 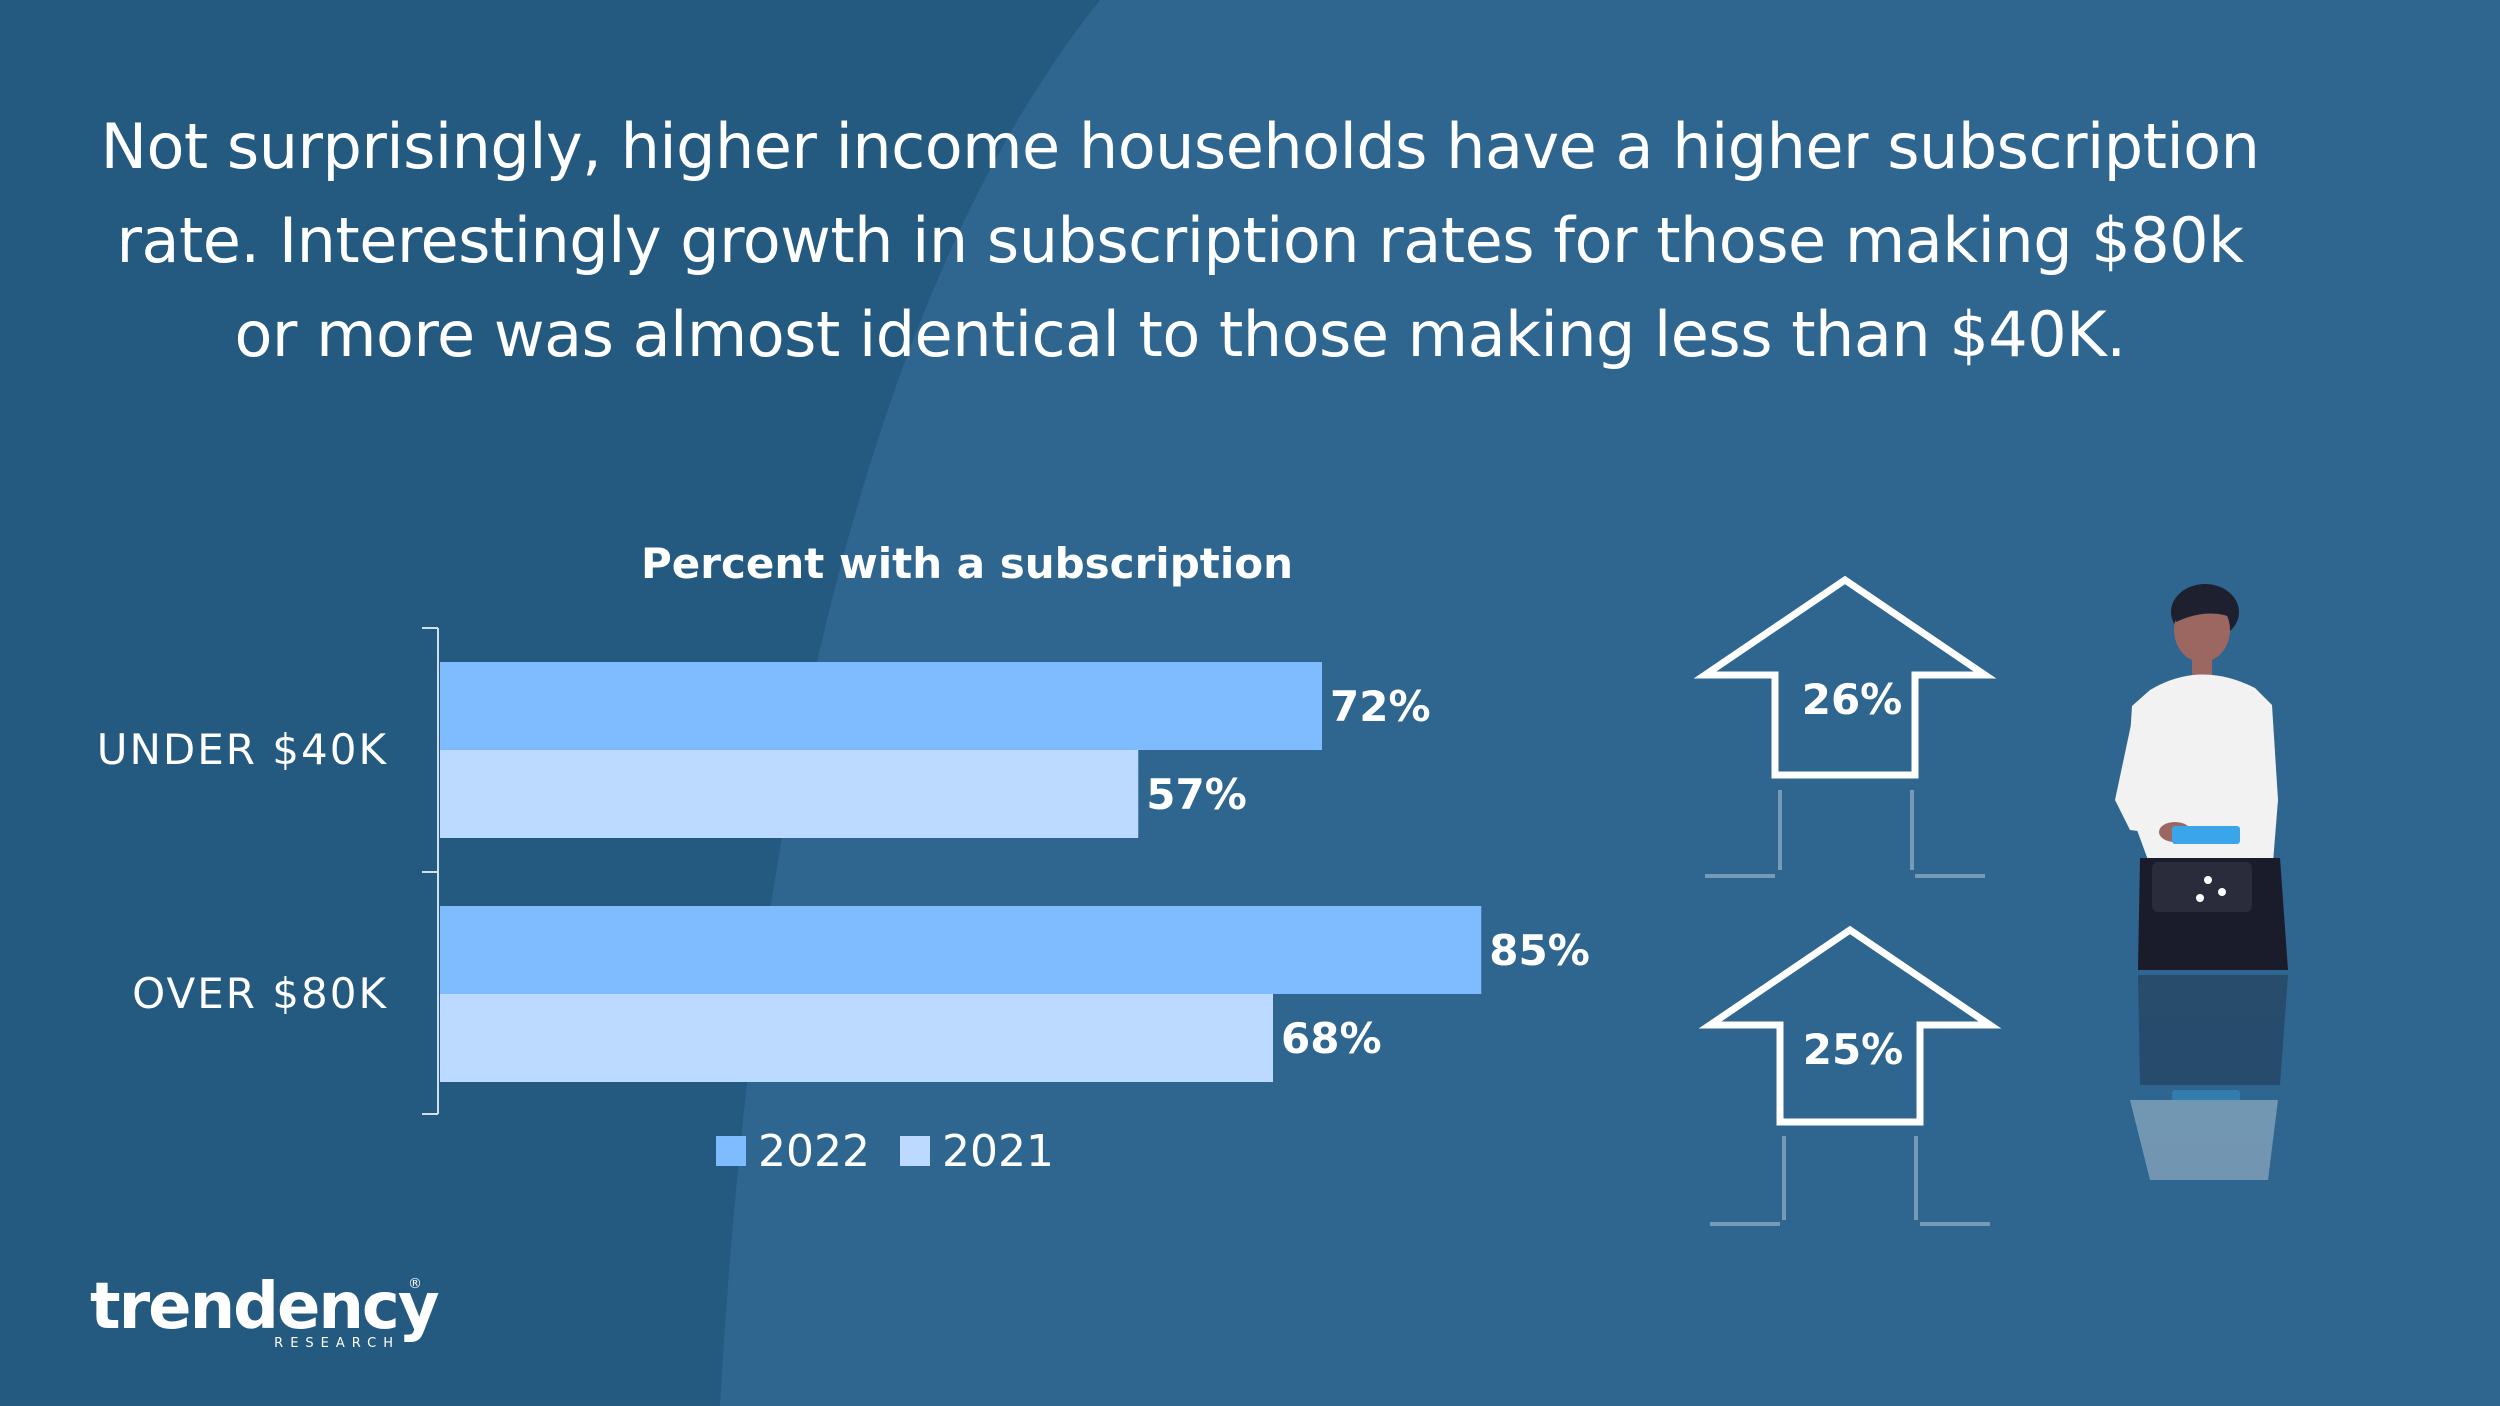 What do you see at coordinates (731, 1151) in the screenshot?
I see `legend-swatch-2022` at bounding box center [731, 1151].